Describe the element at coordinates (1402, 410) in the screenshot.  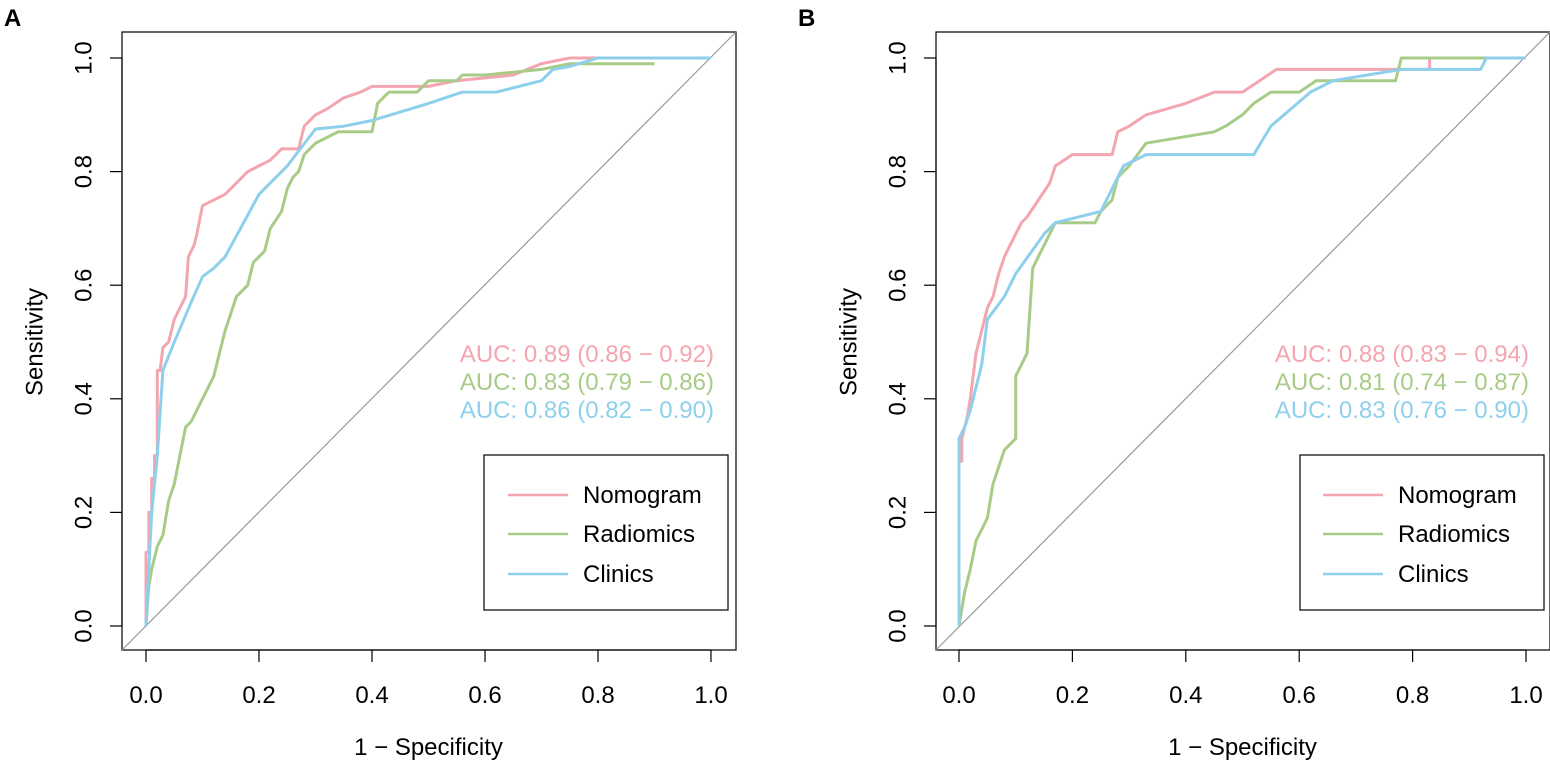
I see `auc-label-clinics: AUC: 0.83 (0.76 − 0.90)` at that location.